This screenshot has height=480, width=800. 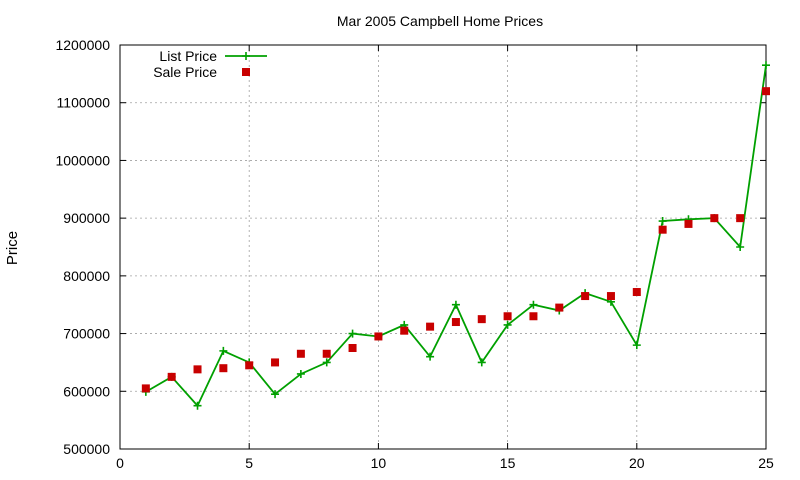 I want to click on x-tick-label: 20, so click(x=637, y=463).